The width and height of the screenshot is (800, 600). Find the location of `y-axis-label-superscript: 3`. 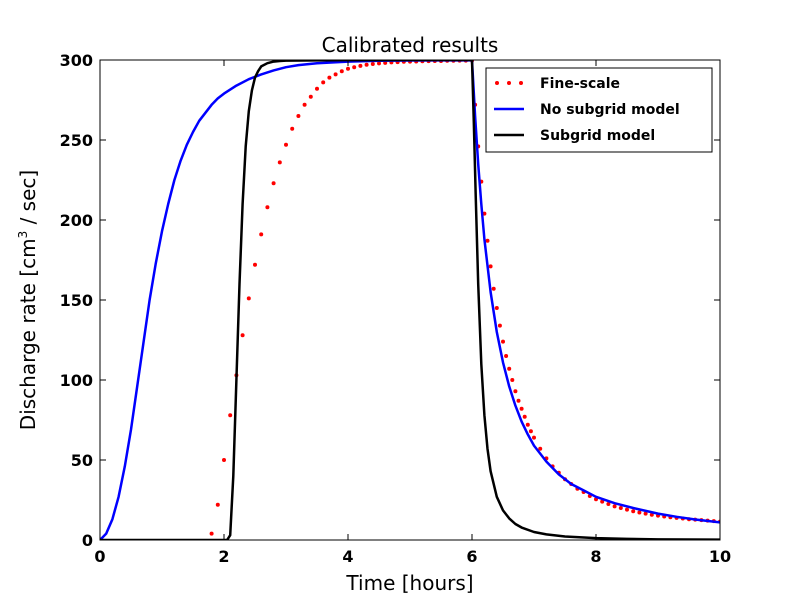

y-axis-label-superscript: 3 is located at coordinates (23, 235).